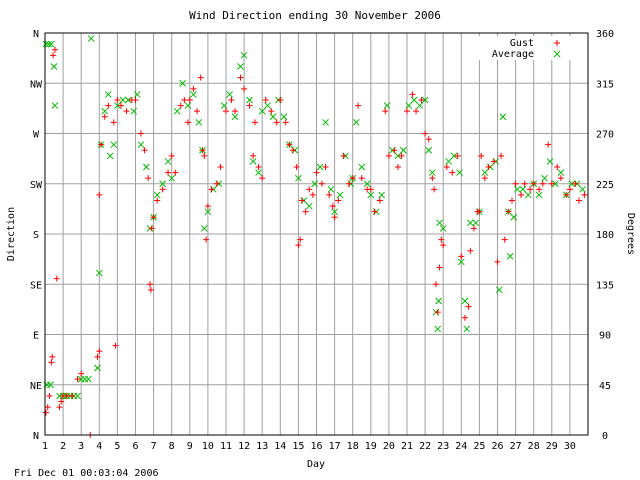 Image resolution: width=640 pixels, height=480 pixels. Describe the element at coordinates (557, 43) in the screenshot. I see `legend-marker-gust` at that location.